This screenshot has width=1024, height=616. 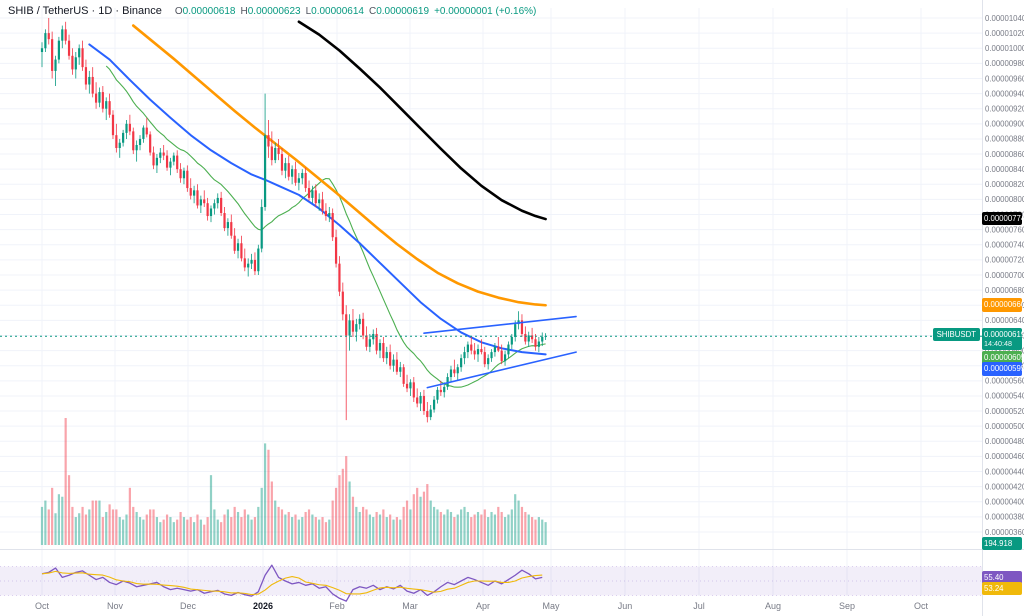 What do you see at coordinates (178, 11) in the screenshot?
I see `open-label: O` at bounding box center [178, 11].